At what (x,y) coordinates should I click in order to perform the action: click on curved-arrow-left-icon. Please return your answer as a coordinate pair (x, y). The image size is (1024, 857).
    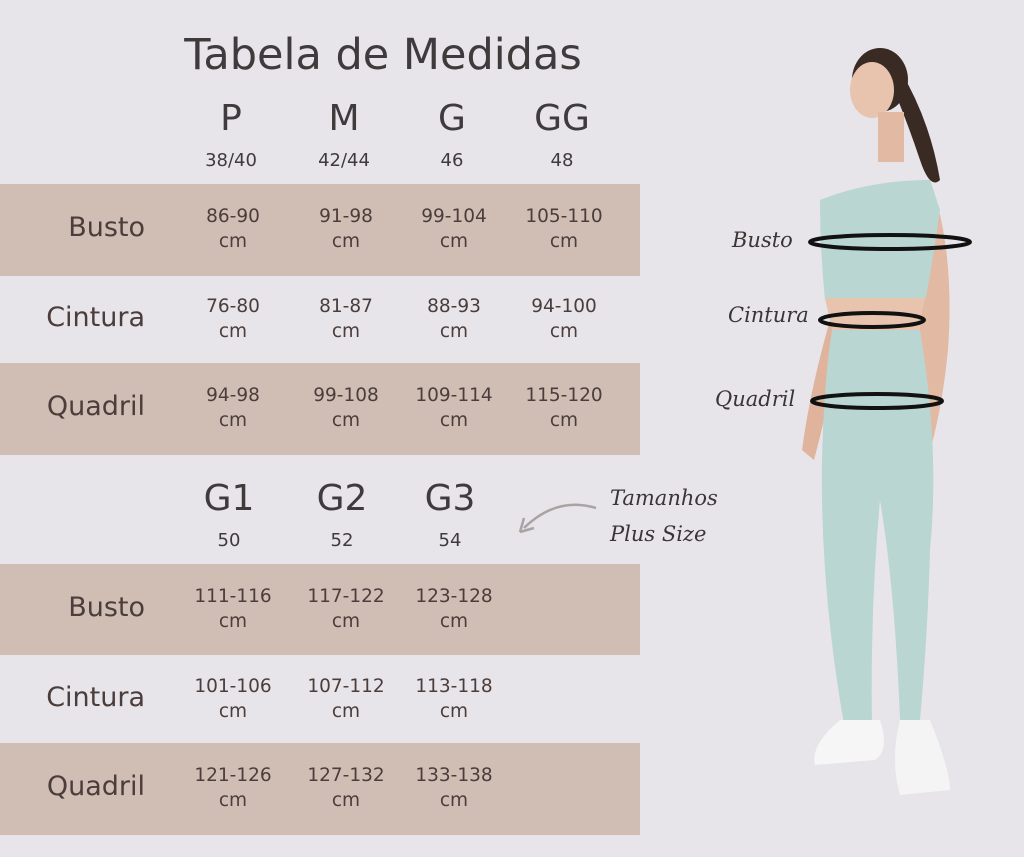
    Looking at the image, I should click on (557, 518).